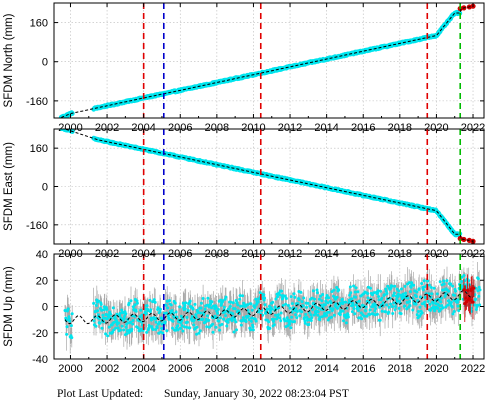 The height and width of the screenshot is (400, 488). I want to click on recent-point, so click(474, 288).